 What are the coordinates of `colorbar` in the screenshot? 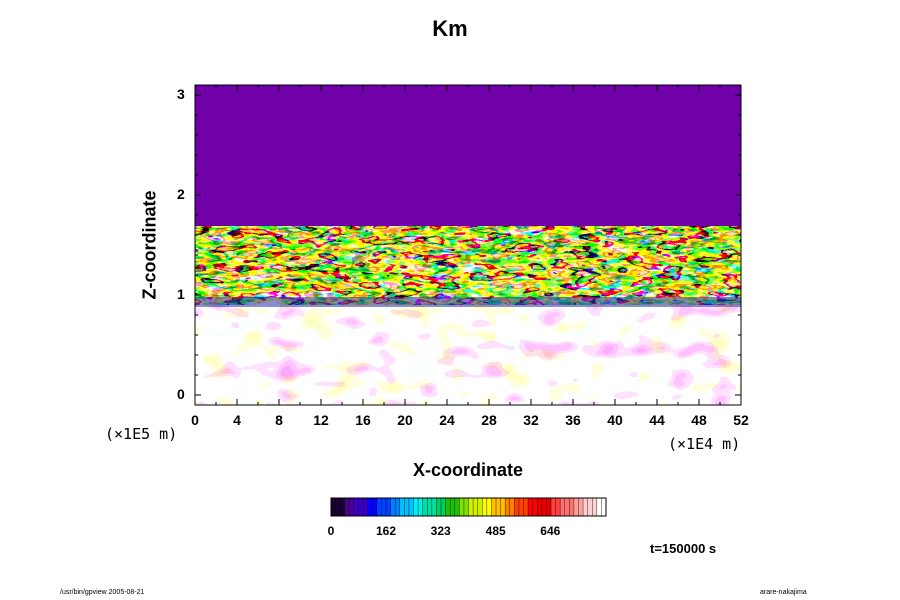 It's located at (468, 507).